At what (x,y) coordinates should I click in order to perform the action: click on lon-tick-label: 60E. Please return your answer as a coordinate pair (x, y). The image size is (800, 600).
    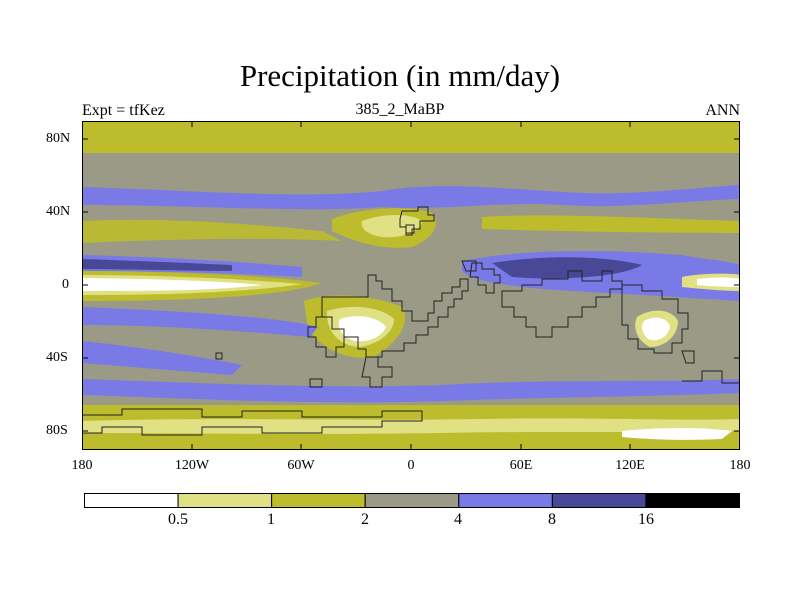
    Looking at the image, I should click on (521, 465).